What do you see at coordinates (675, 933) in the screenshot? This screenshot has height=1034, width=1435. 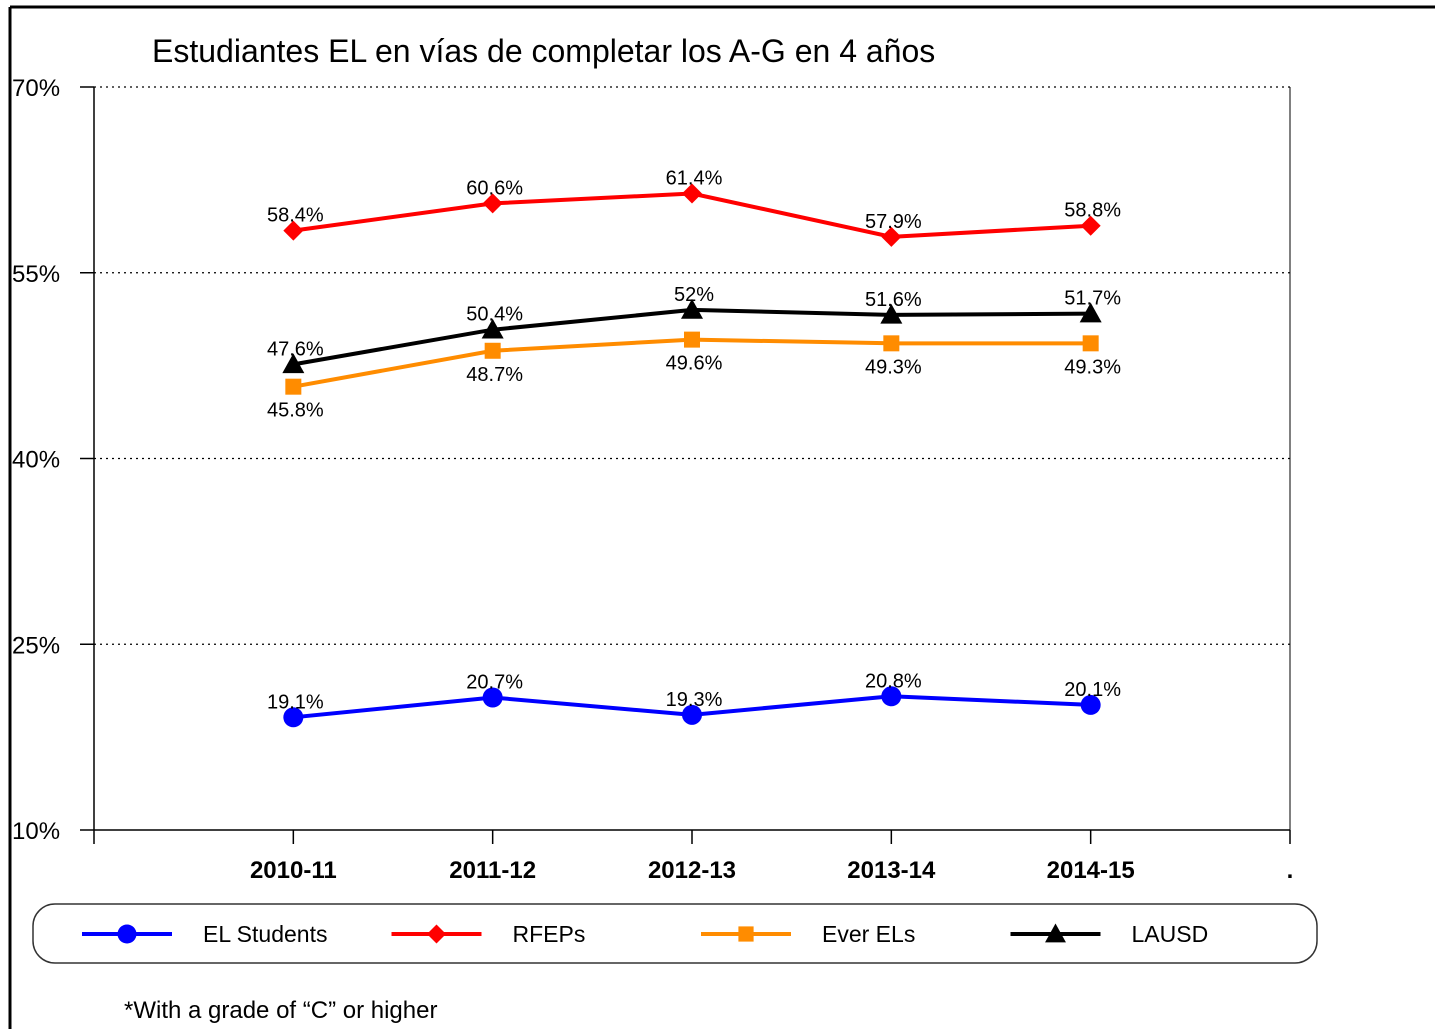 I see `legend-box` at bounding box center [675, 933].